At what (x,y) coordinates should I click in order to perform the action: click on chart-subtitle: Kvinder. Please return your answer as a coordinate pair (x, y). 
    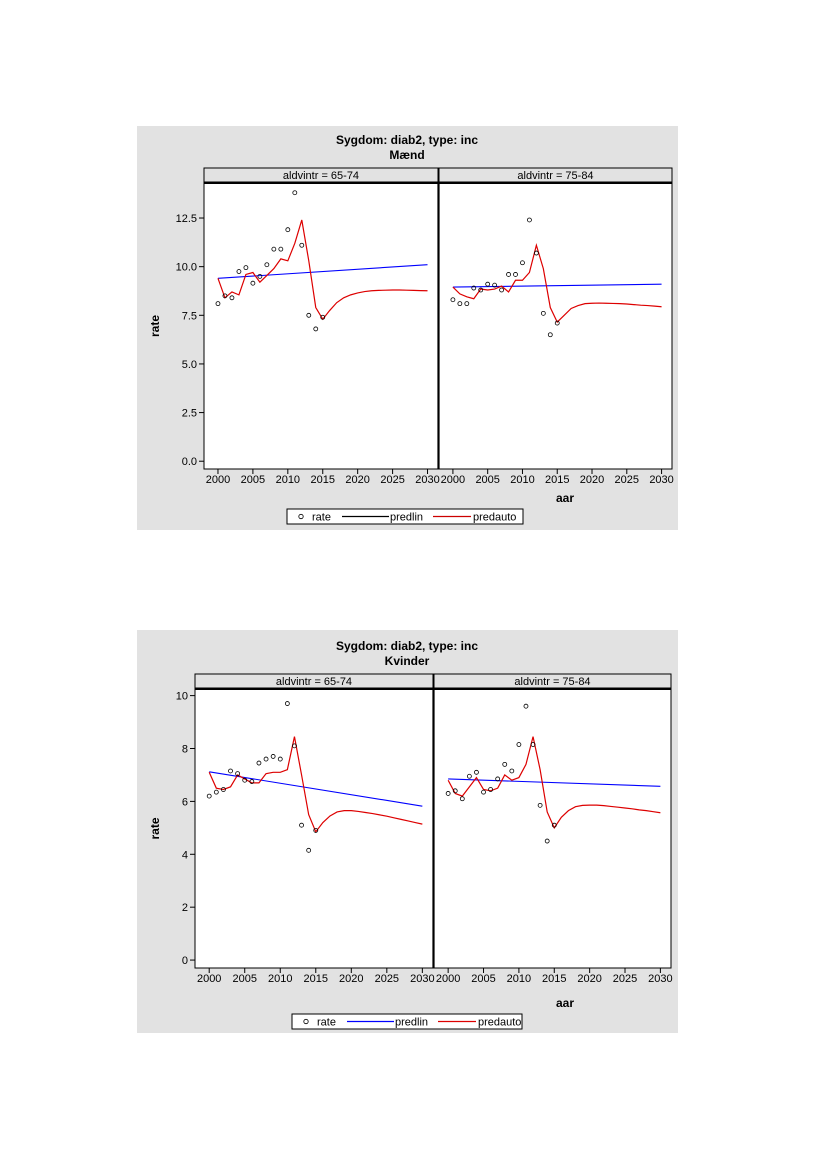
    Looking at the image, I should click on (407, 661).